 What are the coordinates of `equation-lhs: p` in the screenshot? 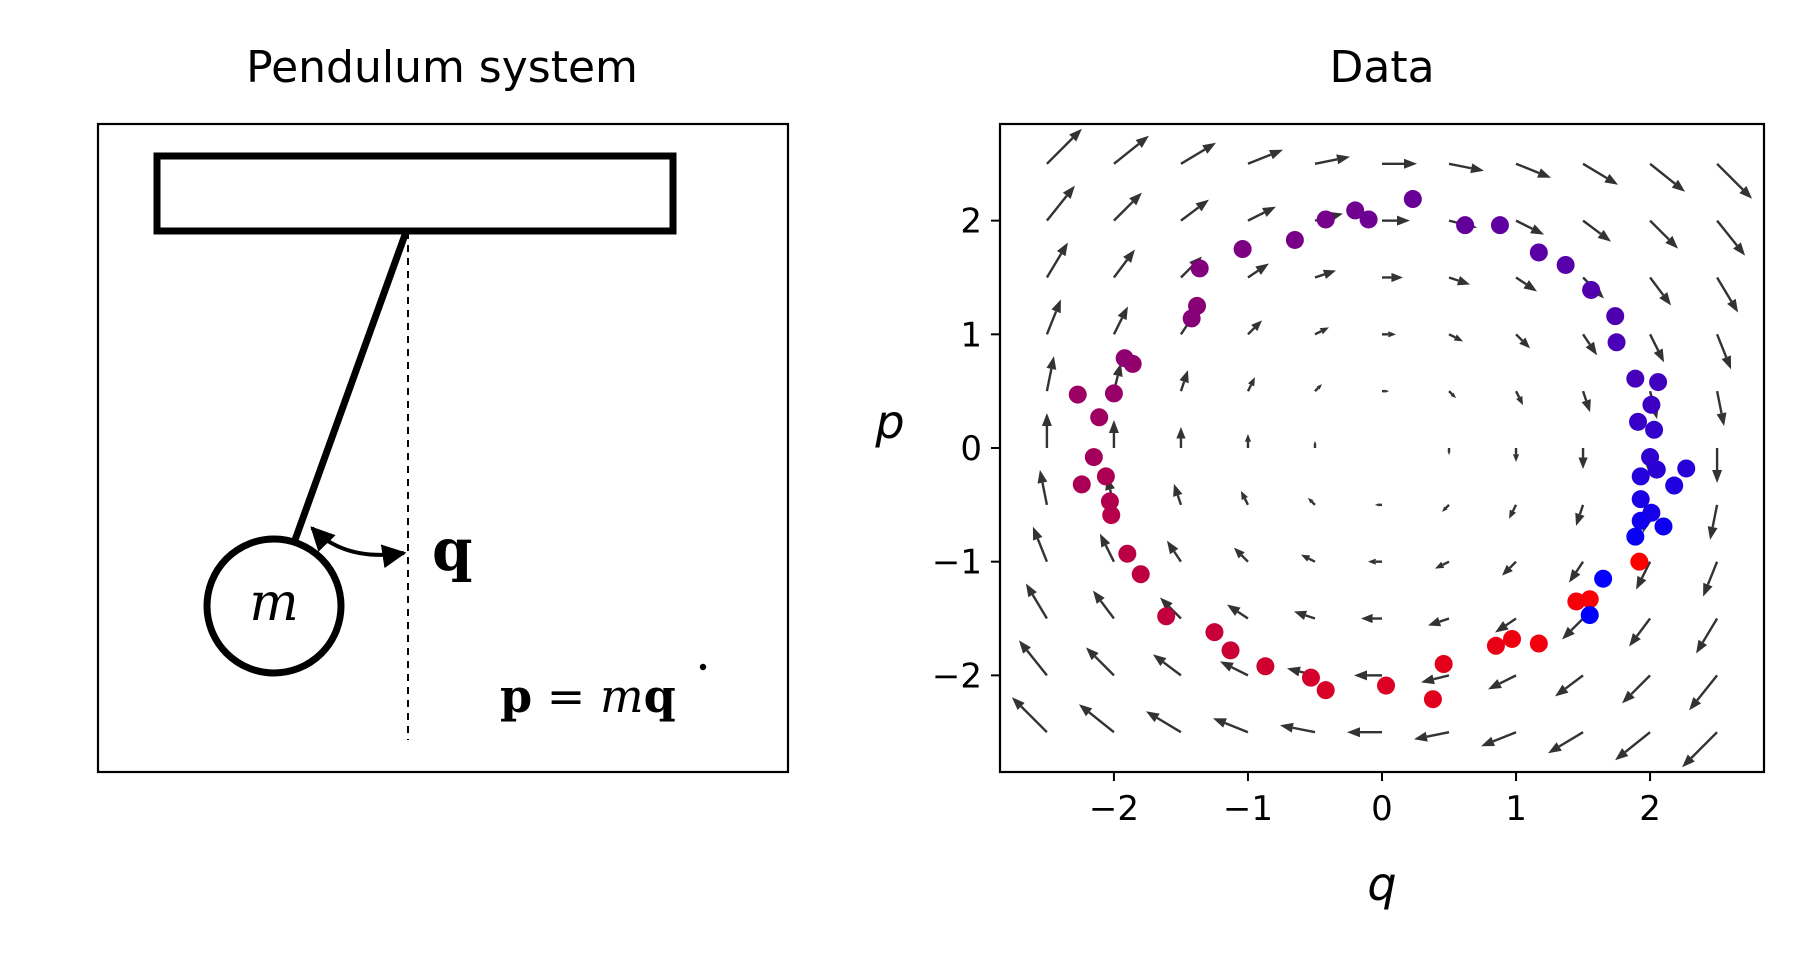 It's located at (516, 696).